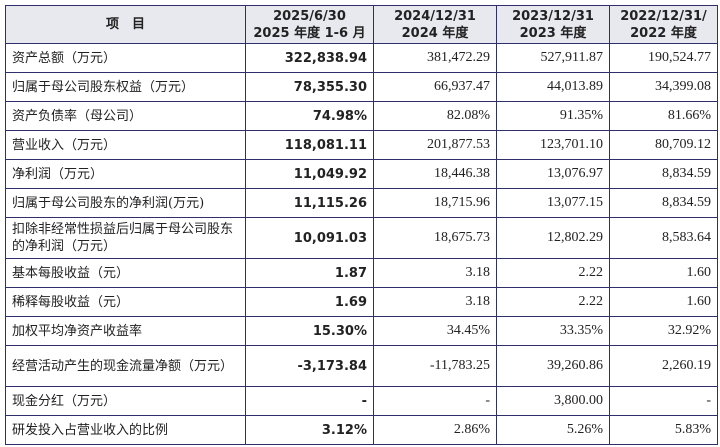  I want to click on value-cell: -3,173.84, so click(309, 366).